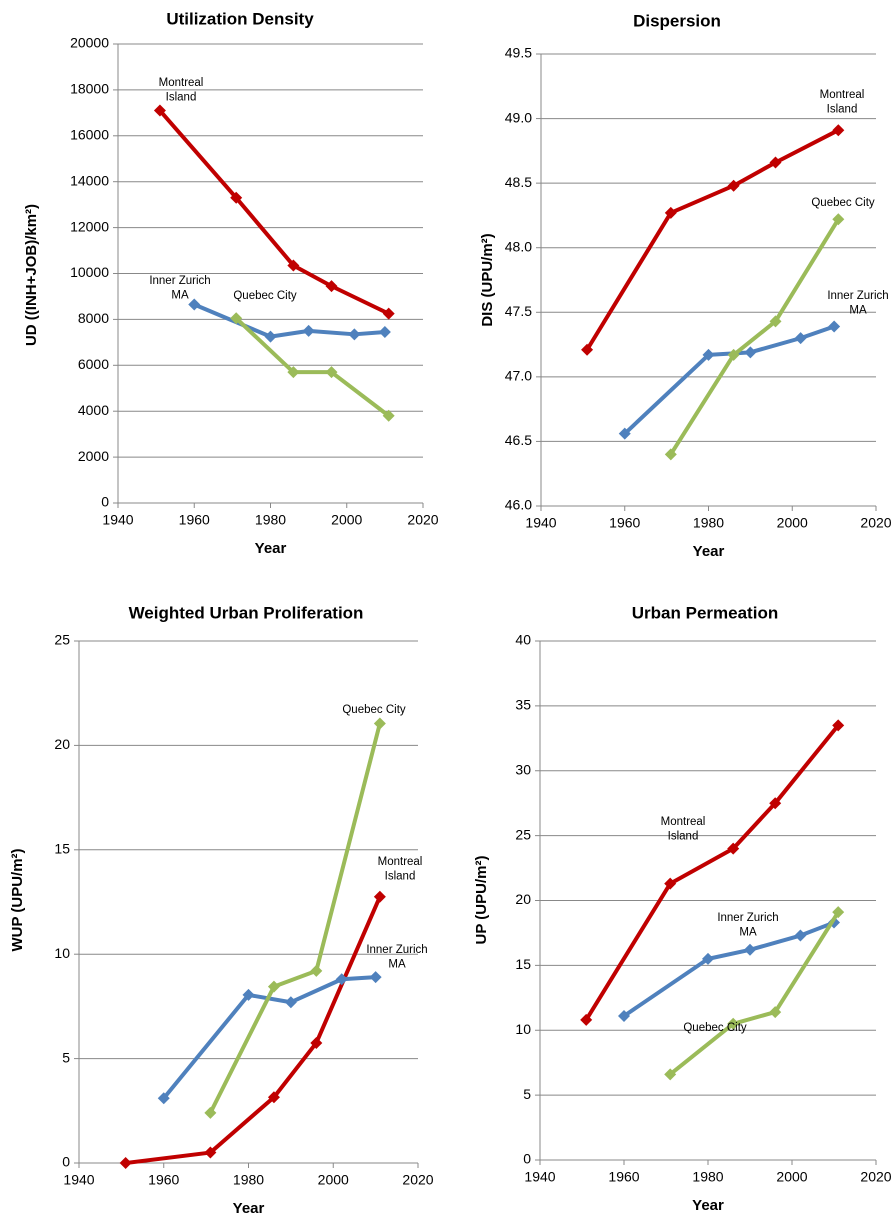 The width and height of the screenshot is (892, 1222). Describe the element at coordinates (523, 964) in the screenshot. I see `y-tick-label: 15` at that location.